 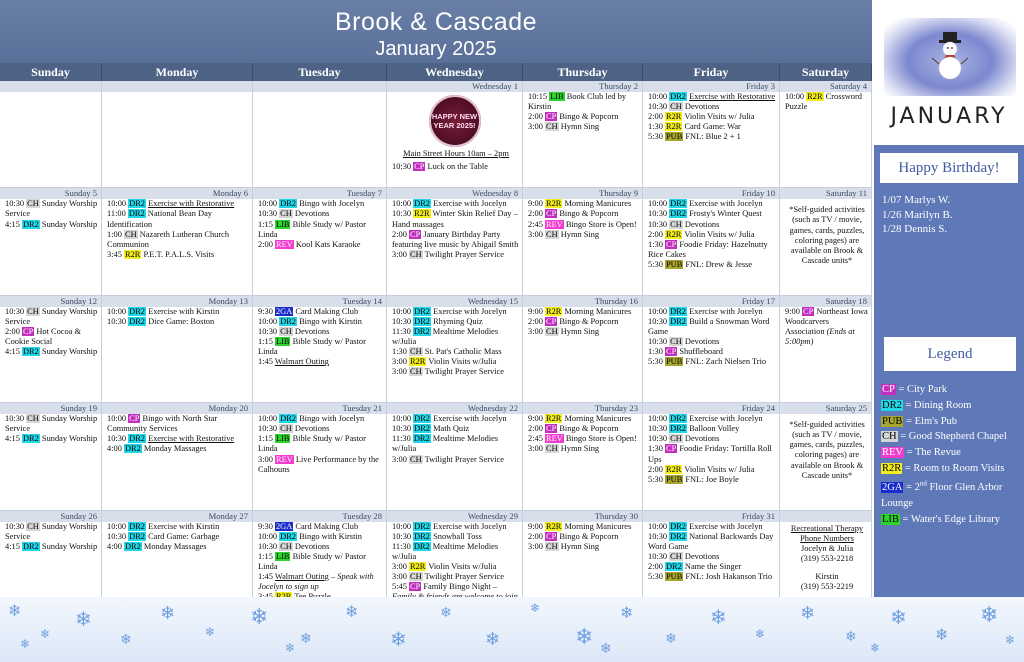 What do you see at coordinates (319, 409) in the screenshot?
I see `day-number: Tuesday 21` at bounding box center [319, 409].